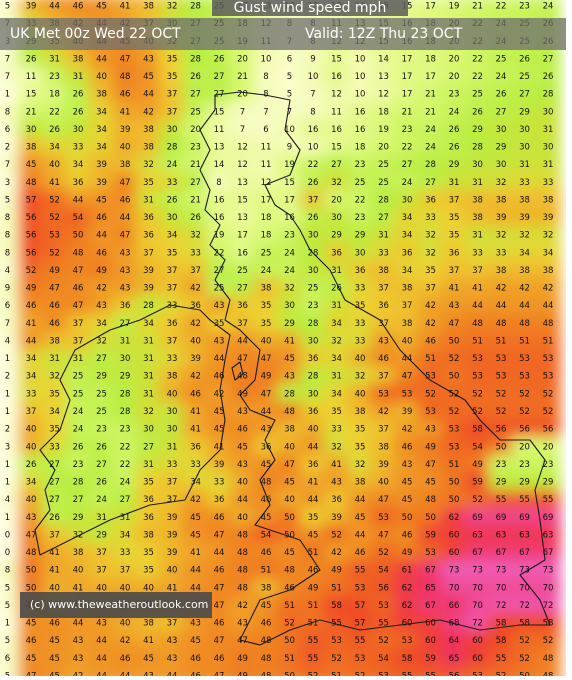 This screenshot has width=572, height=680. I want to click on wind-value: 47, so click(219, 535).